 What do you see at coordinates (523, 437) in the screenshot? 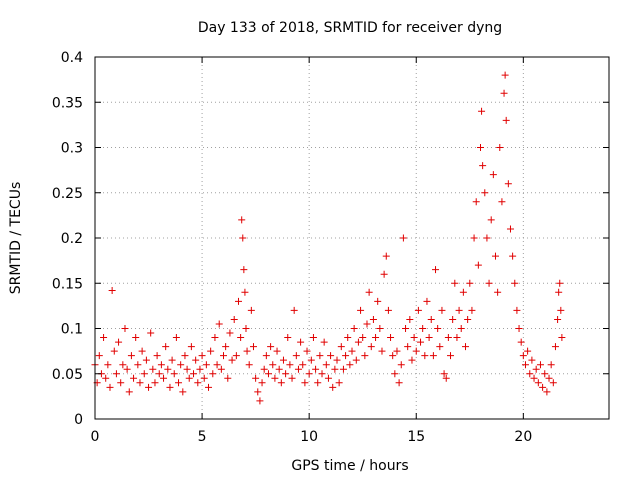
I see `x-tick-label: 20` at bounding box center [523, 437].